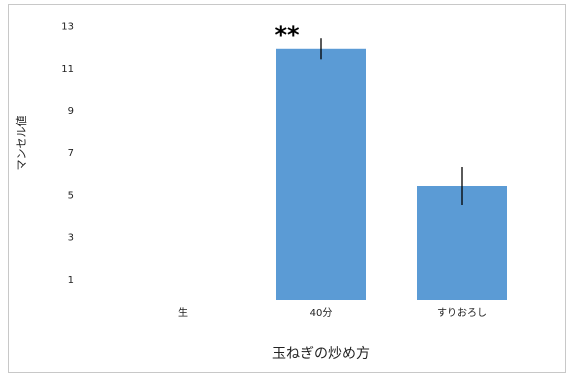 Image resolution: width=571 pixels, height=376 pixels. Describe the element at coordinates (71, 280) in the screenshot. I see `y-tick-label: 1` at that location.